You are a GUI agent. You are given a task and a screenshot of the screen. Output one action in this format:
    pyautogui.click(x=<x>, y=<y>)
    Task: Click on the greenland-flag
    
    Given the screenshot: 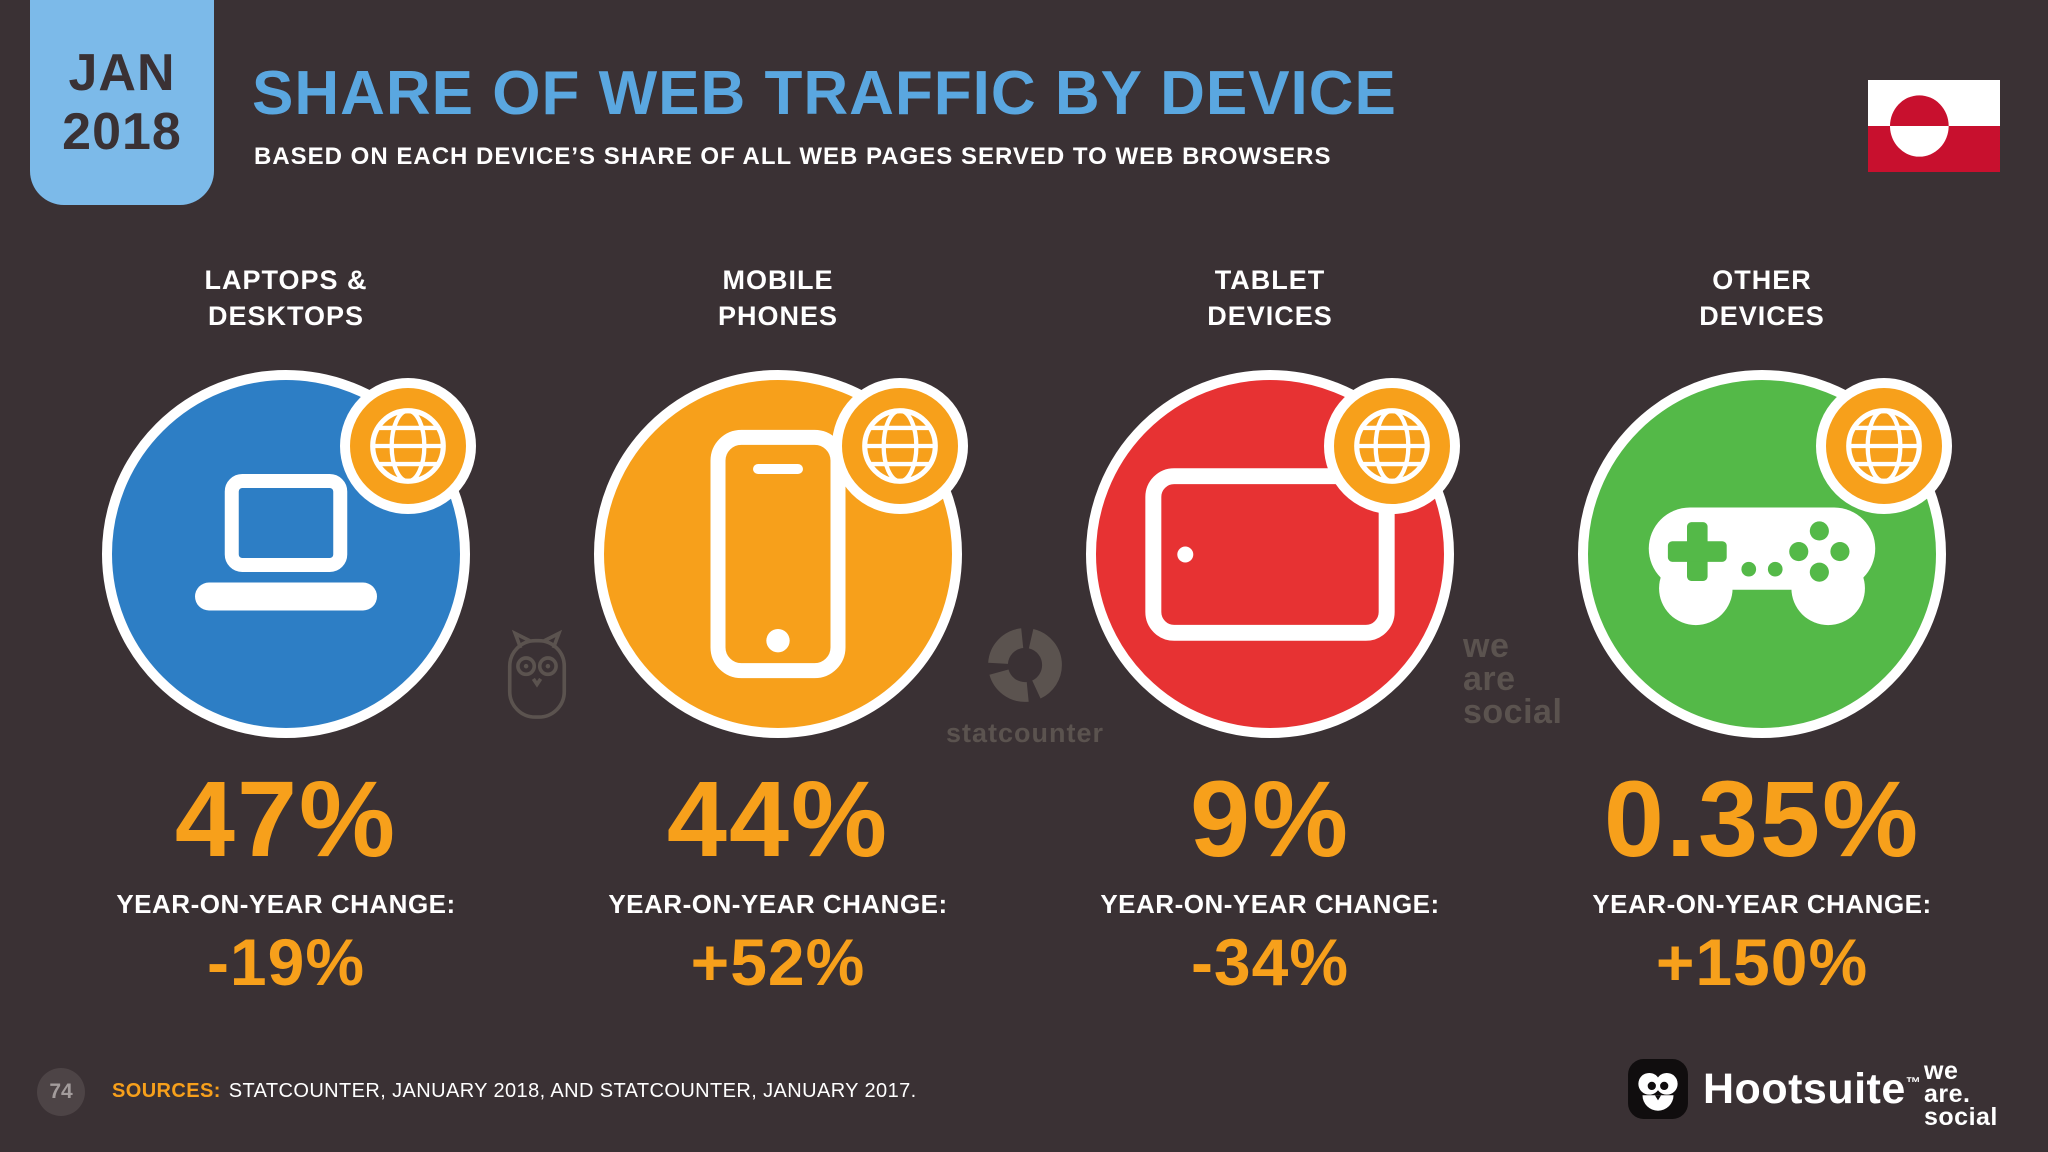 What is the action you would take?
    pyautogui.click(x=1934, y=126)
    